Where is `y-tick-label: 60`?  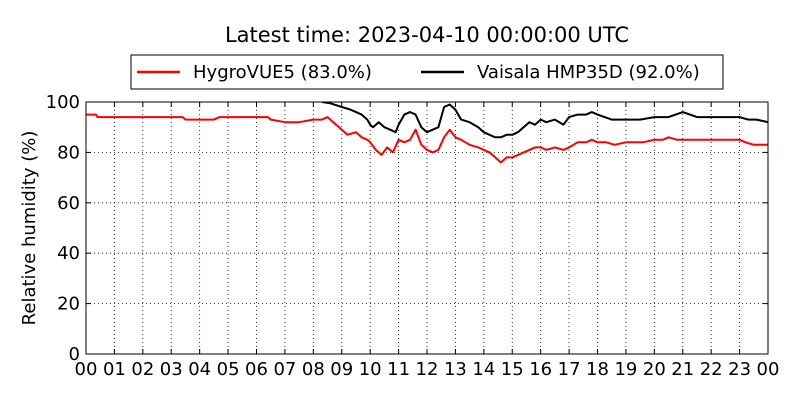 y-tick-label: 60 is located at coordinates (68, 203).